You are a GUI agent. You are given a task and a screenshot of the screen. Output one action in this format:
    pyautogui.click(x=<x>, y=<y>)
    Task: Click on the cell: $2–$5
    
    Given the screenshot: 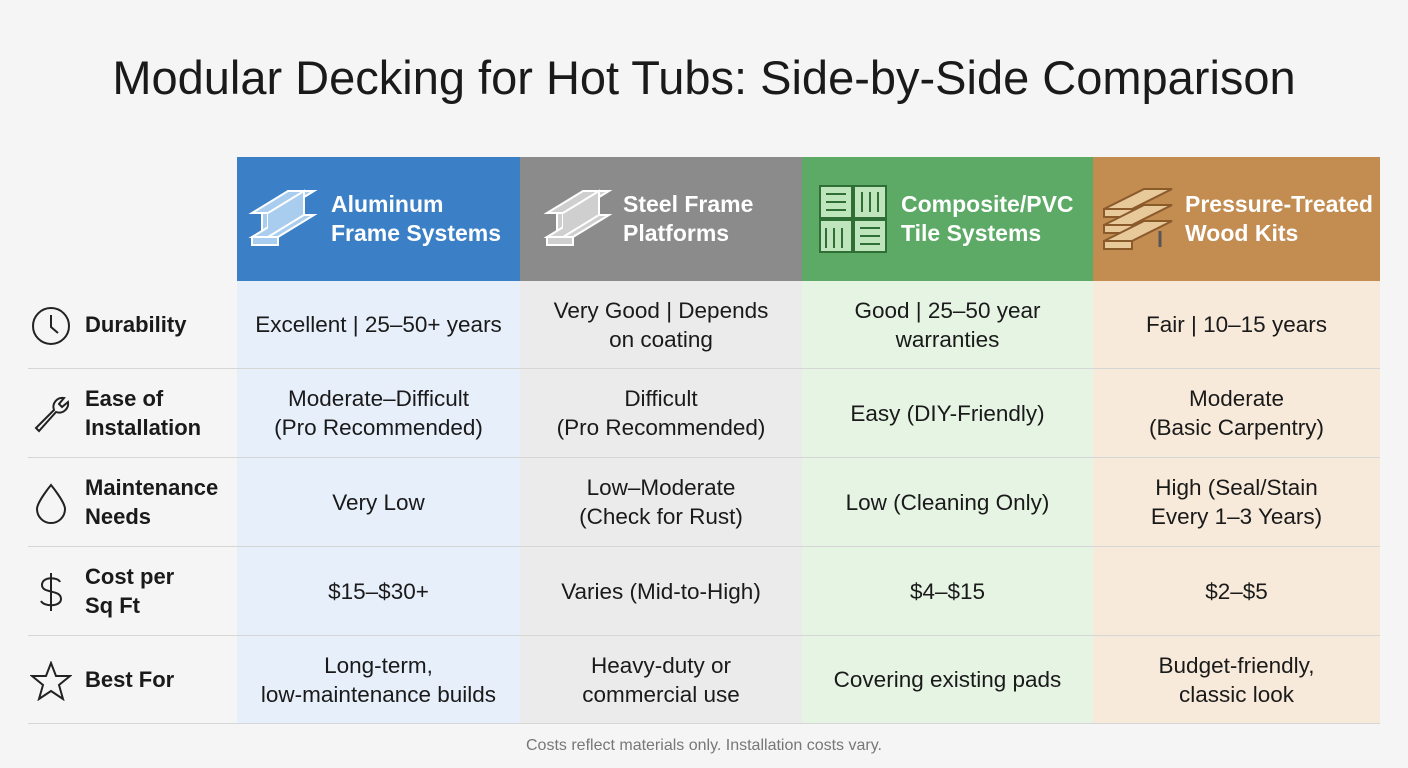 What is the action you would take?
    pyautogui.click(x=1236, y=591)
    